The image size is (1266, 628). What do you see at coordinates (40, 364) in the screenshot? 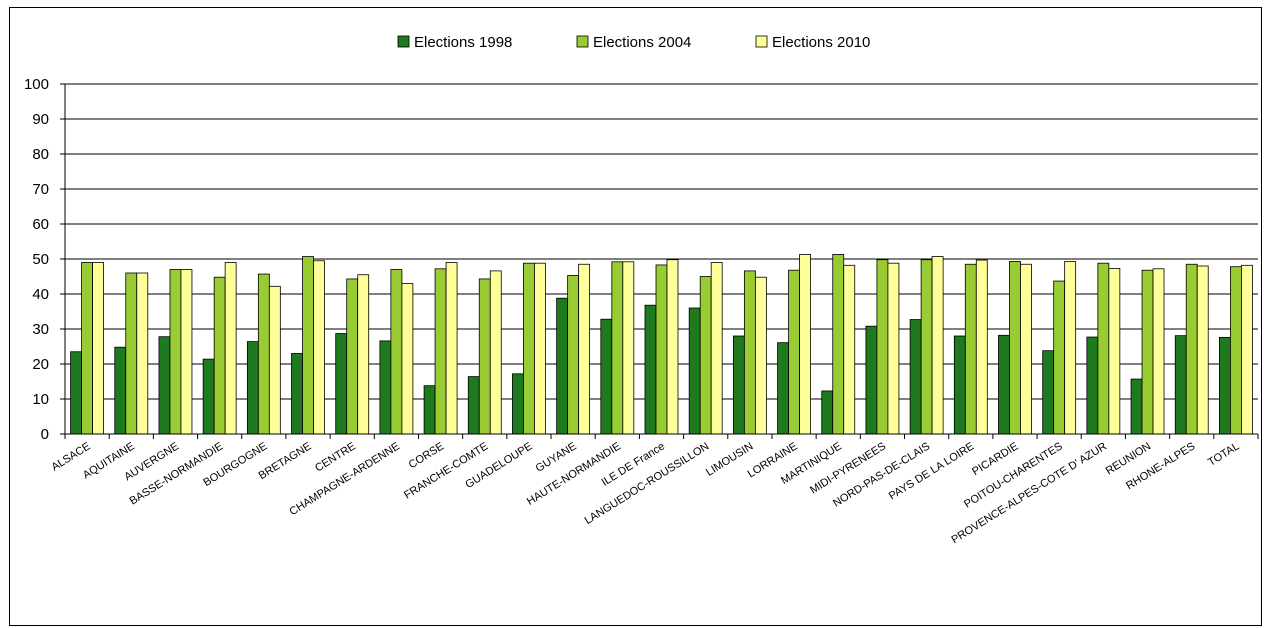
I see `y-tick-label: 20` at bounding box center [40, 364].